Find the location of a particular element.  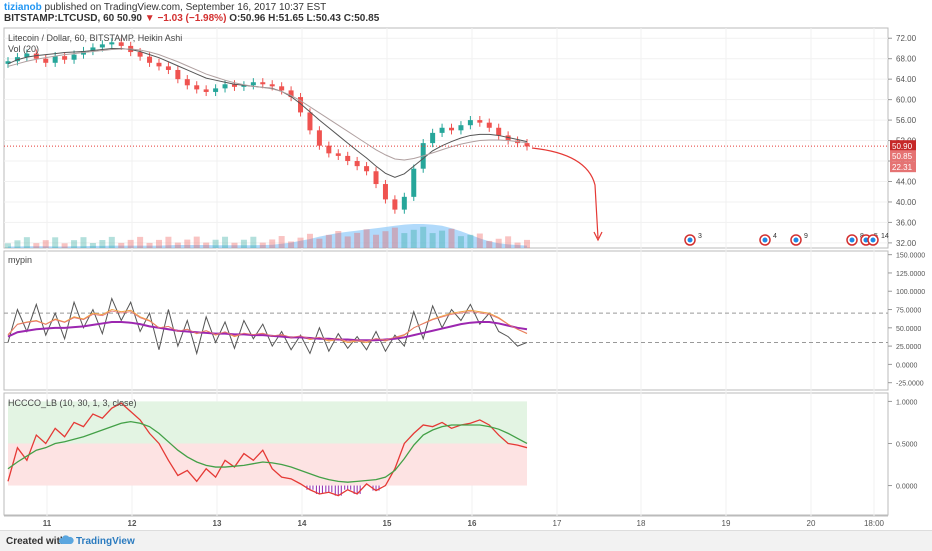

author-link: tizianob is located at coordinates (23, 7).